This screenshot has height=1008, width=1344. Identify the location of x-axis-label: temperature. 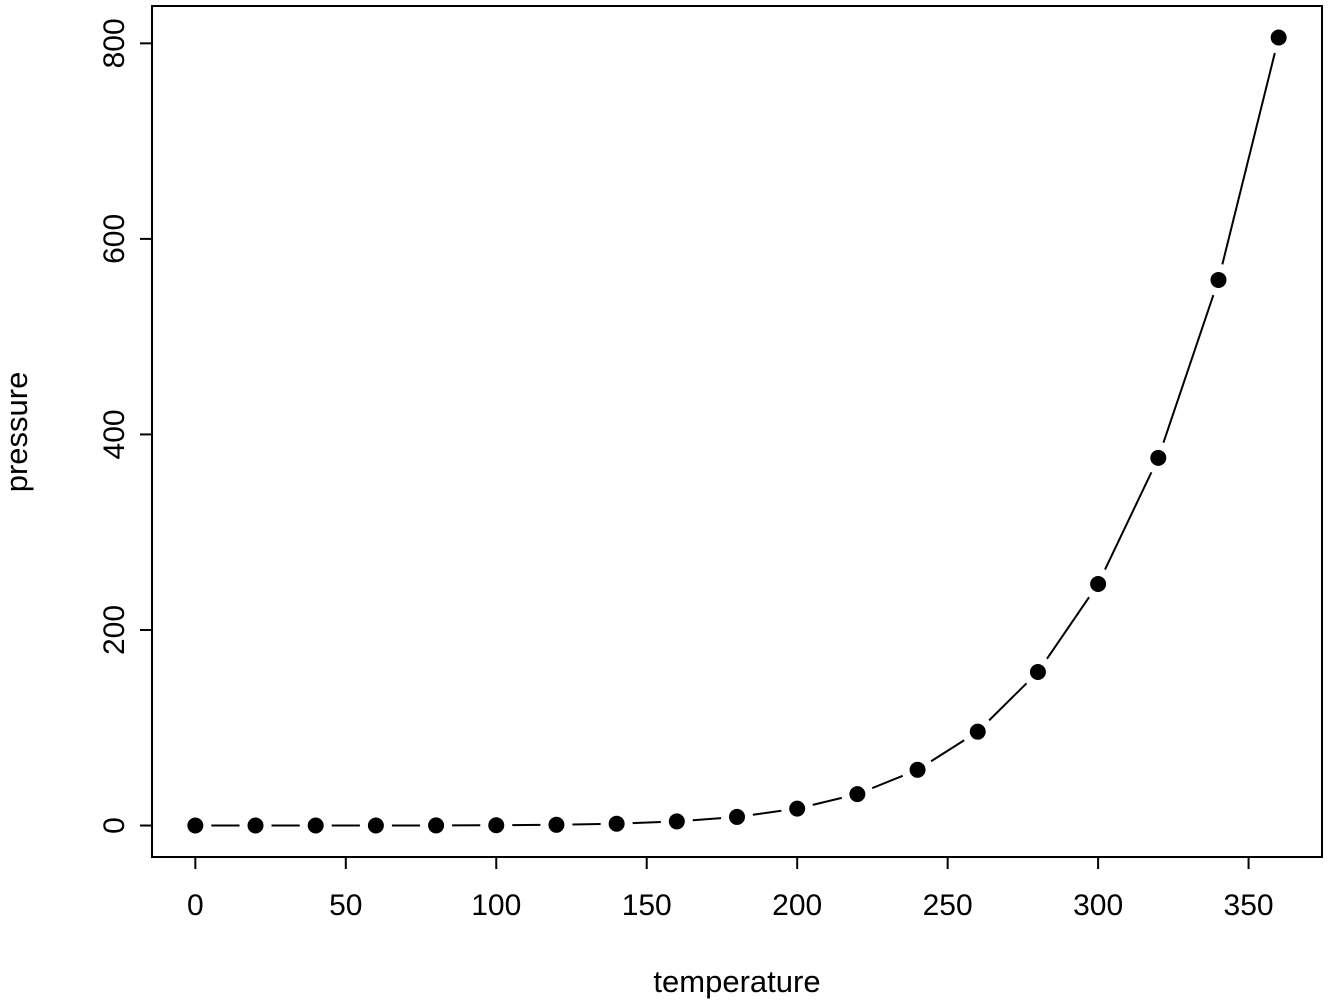
(736, 981).